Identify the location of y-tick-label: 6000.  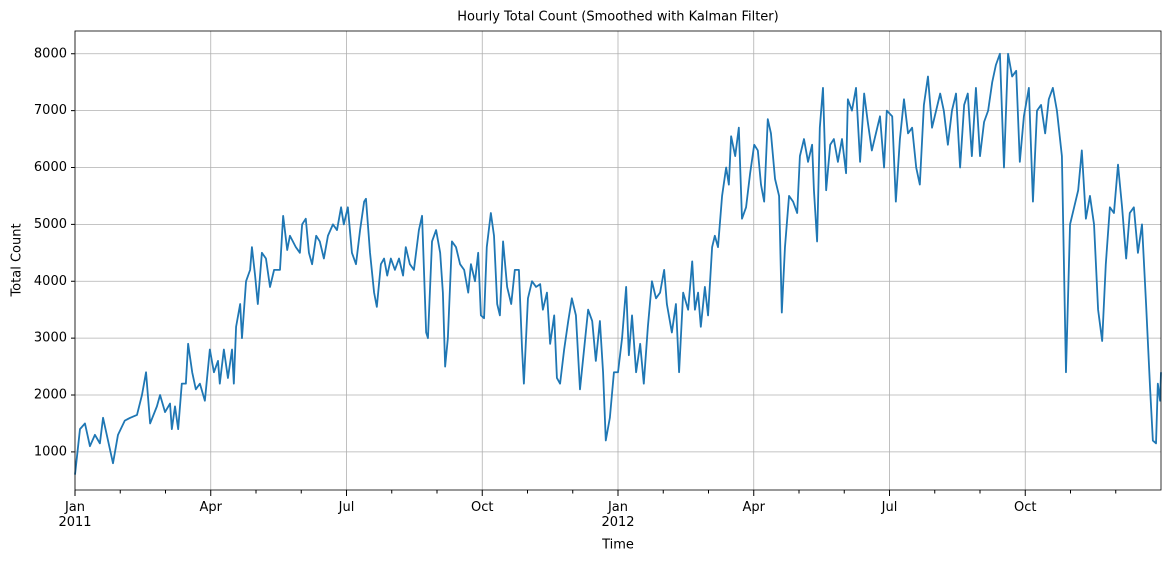
(50, 167).